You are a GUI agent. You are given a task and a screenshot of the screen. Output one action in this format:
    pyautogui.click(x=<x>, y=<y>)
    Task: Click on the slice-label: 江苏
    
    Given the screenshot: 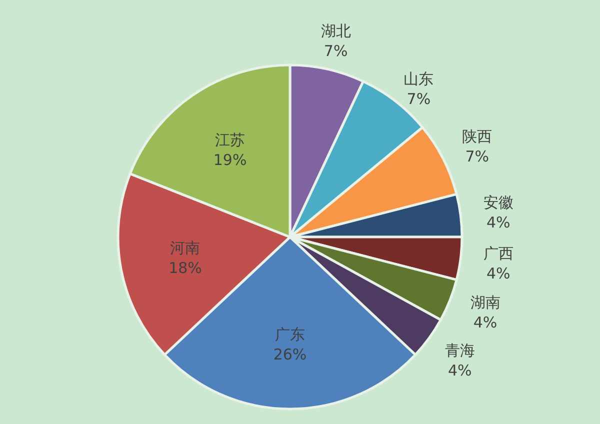 What is the action you would take?
    pyautogui.click(x=230, y=139)
    